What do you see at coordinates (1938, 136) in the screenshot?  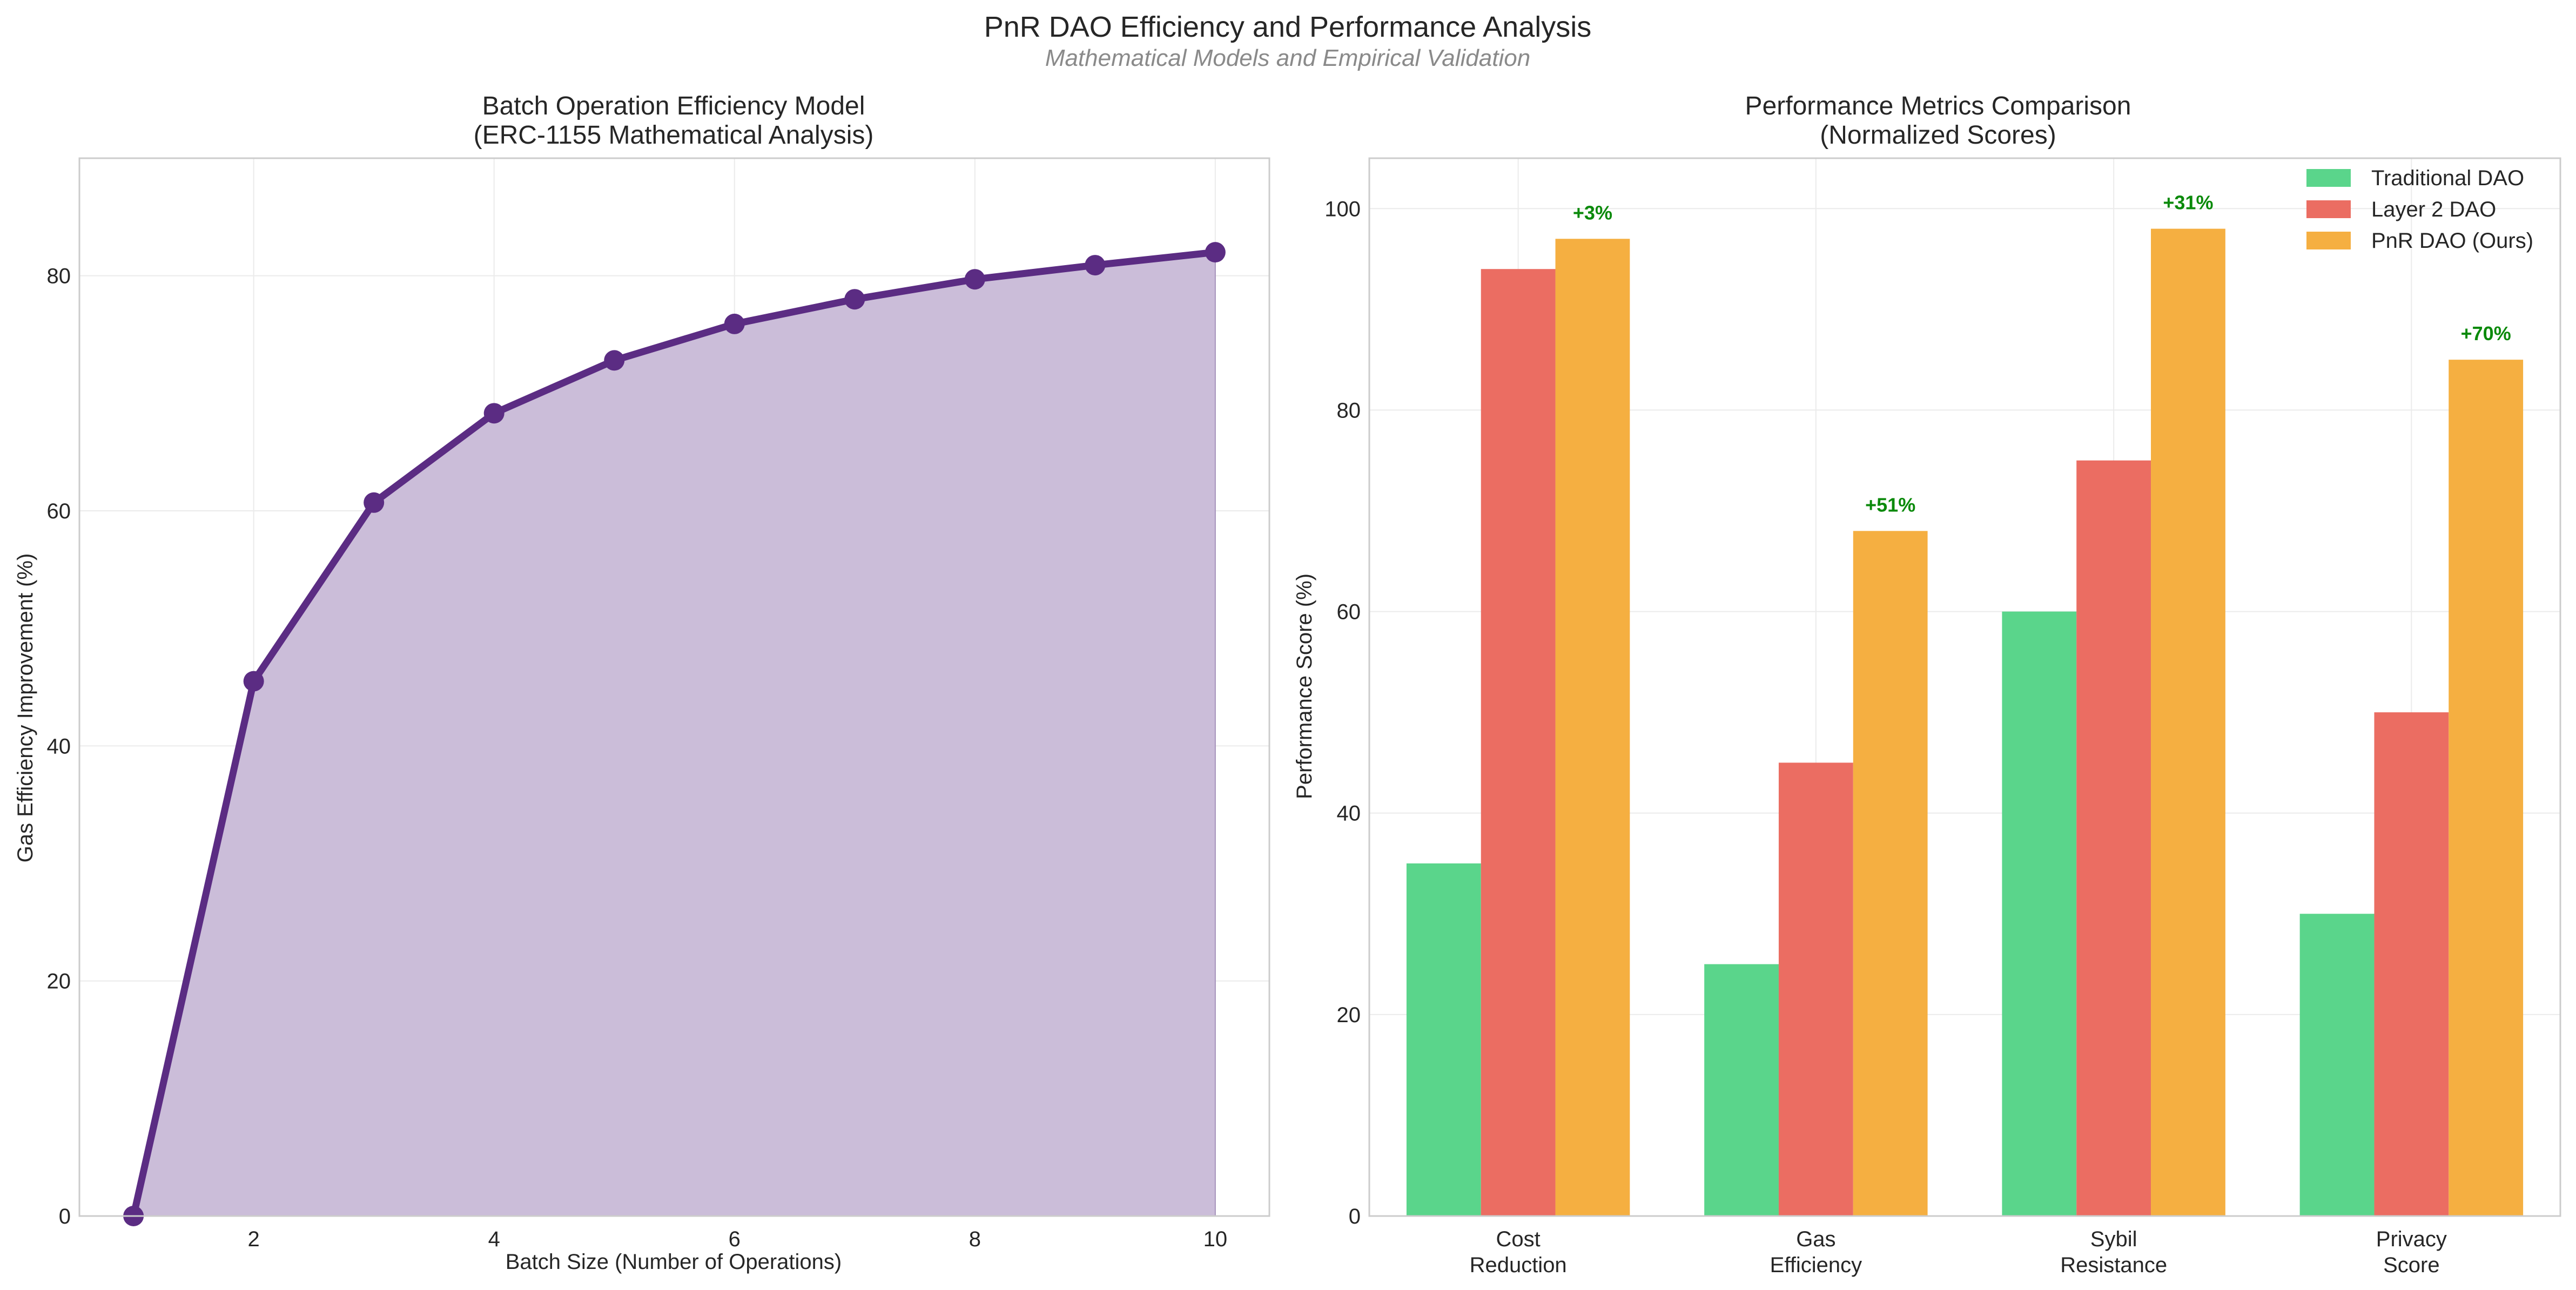 I see `right-chart-title-line2: (Normalized Scores)` at bounding box center [1938, 136].